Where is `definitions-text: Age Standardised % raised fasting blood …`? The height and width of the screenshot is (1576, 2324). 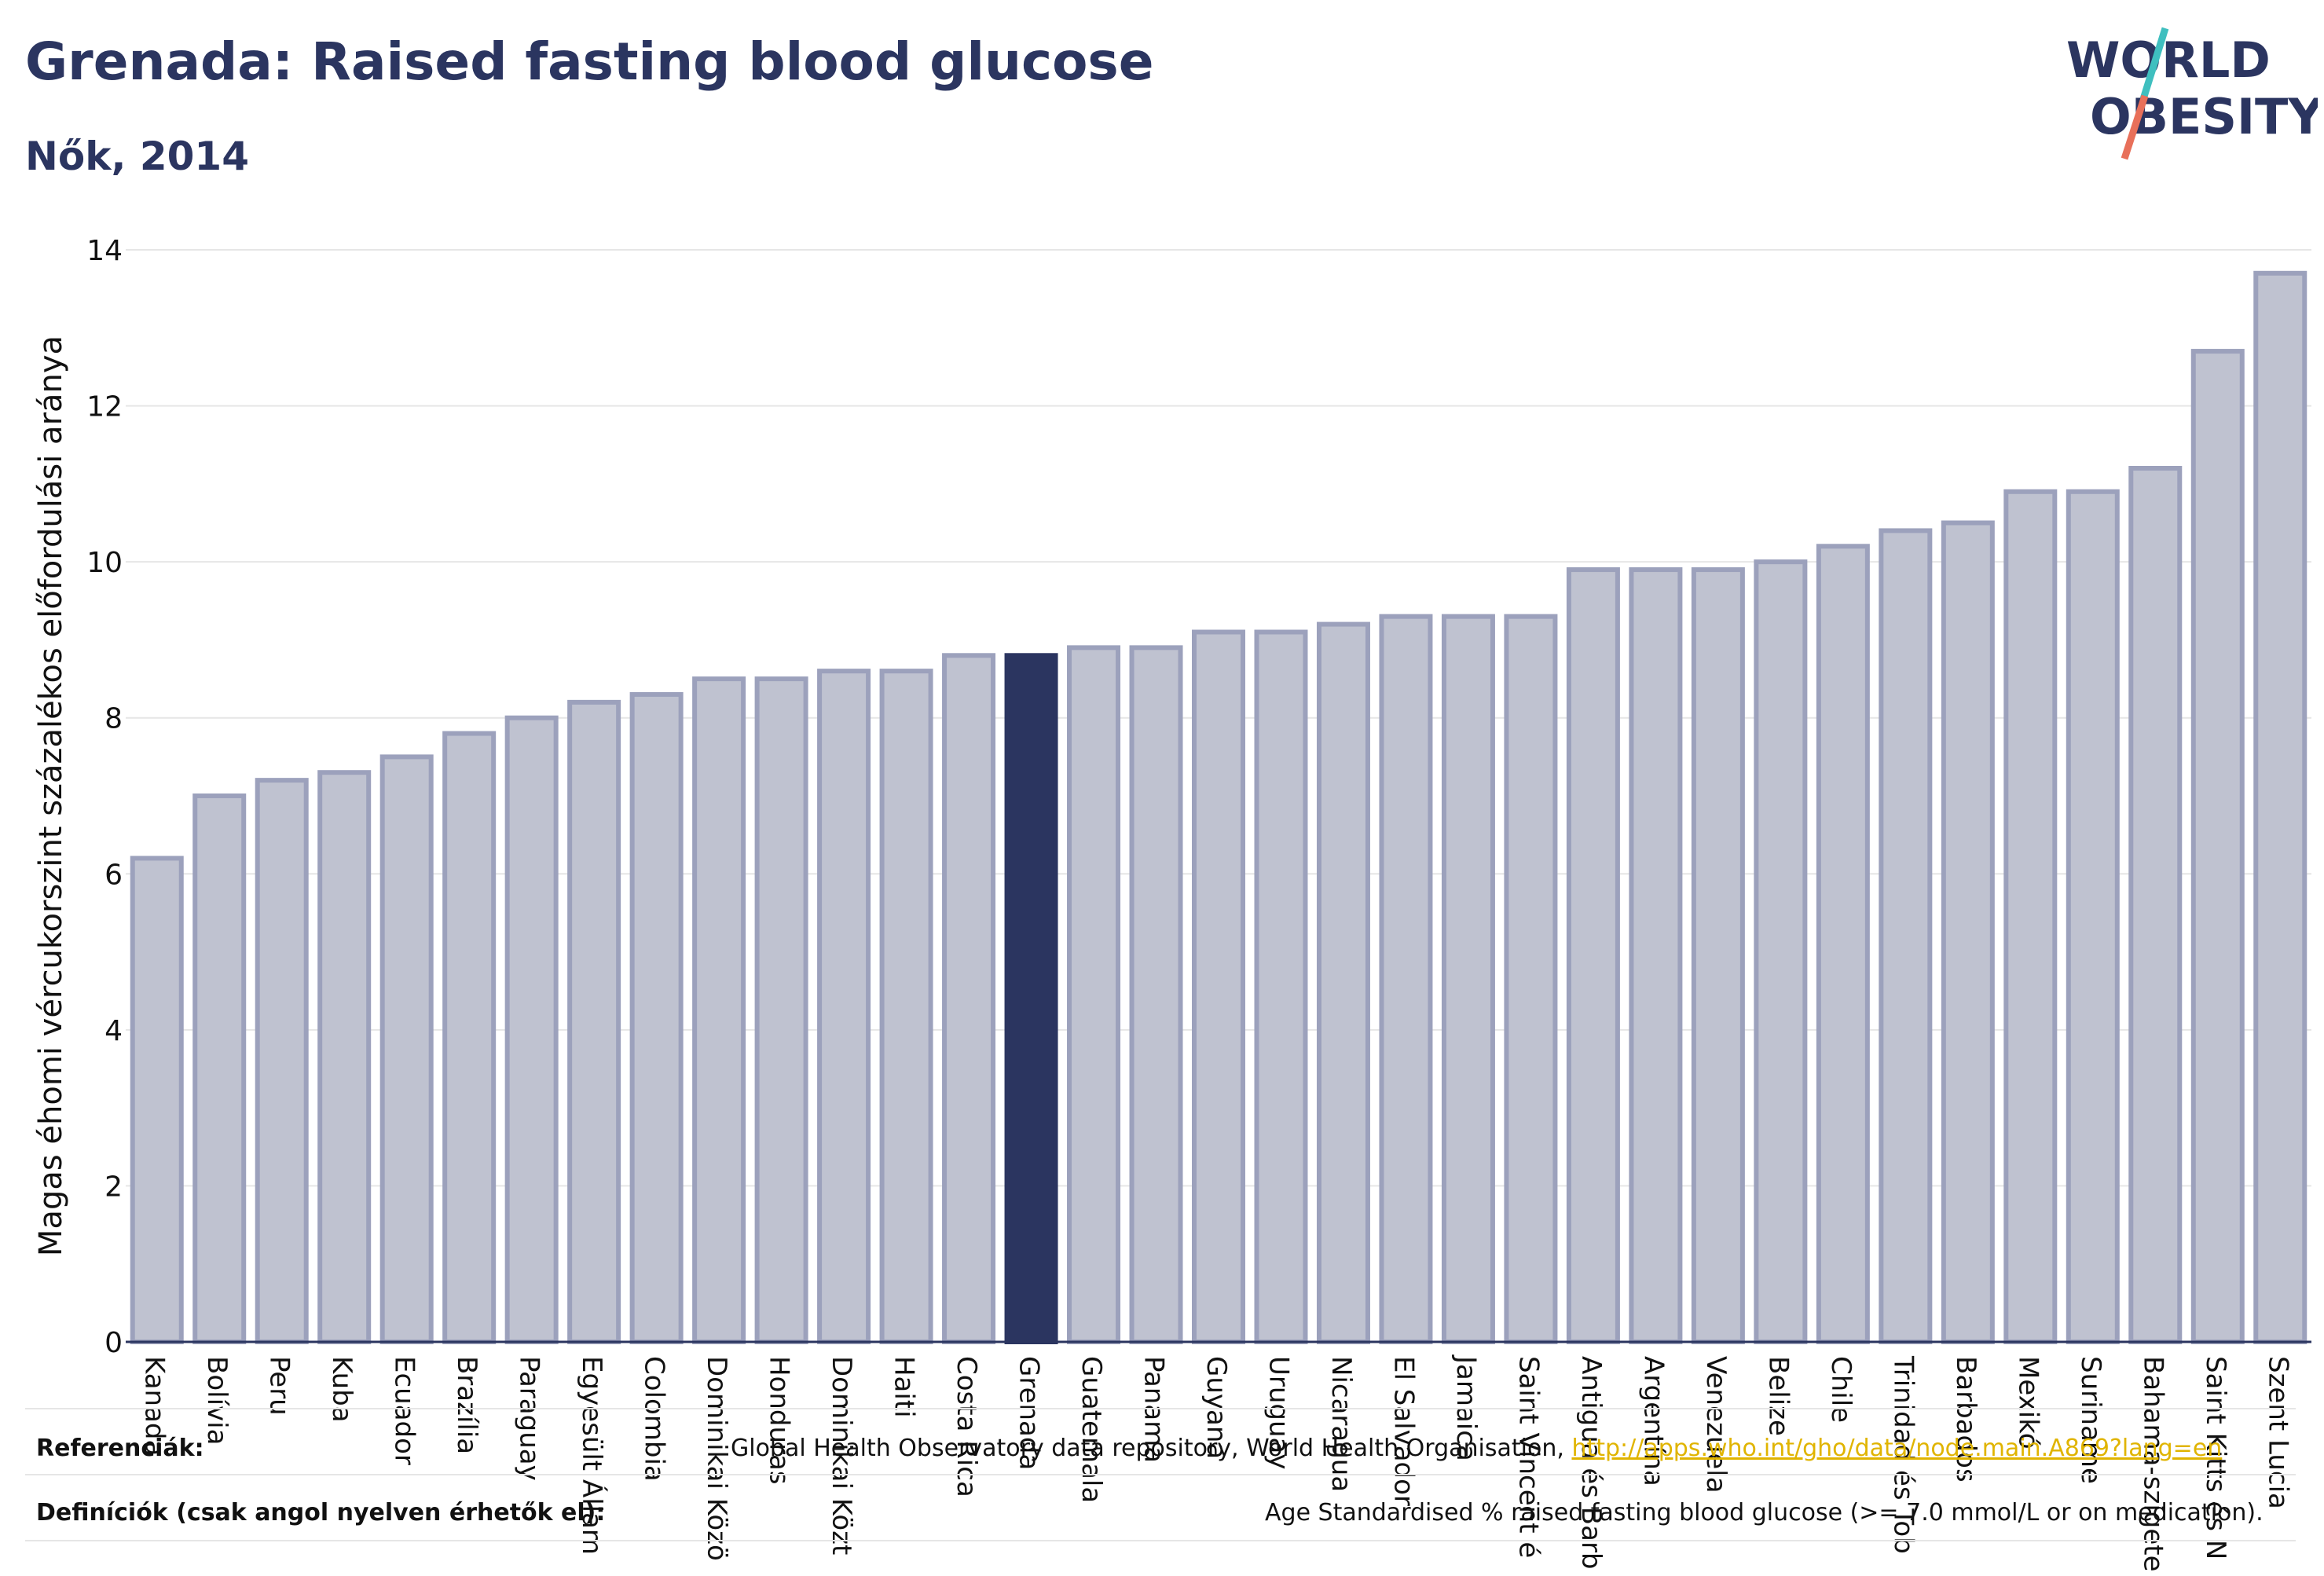
definitions-text: Age Standardised % raised fasting blood … is located at coordinates (1764, 1513).